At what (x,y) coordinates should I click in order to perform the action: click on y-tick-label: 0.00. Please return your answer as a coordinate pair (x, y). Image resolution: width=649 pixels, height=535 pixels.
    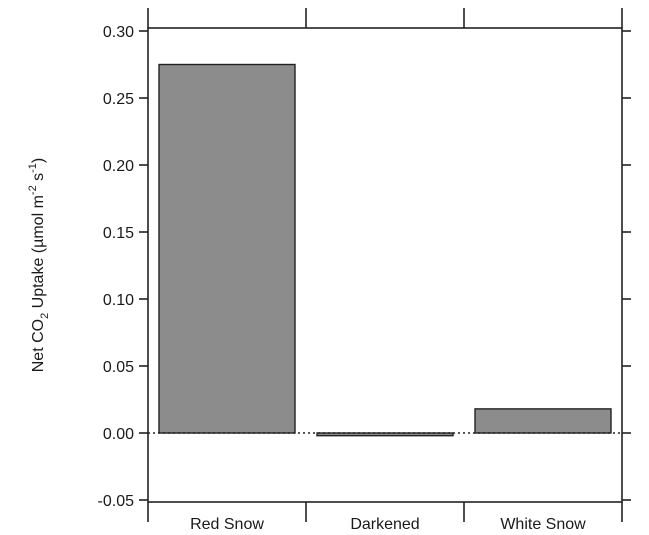
    Looking at the image, I should click on (118, 434).